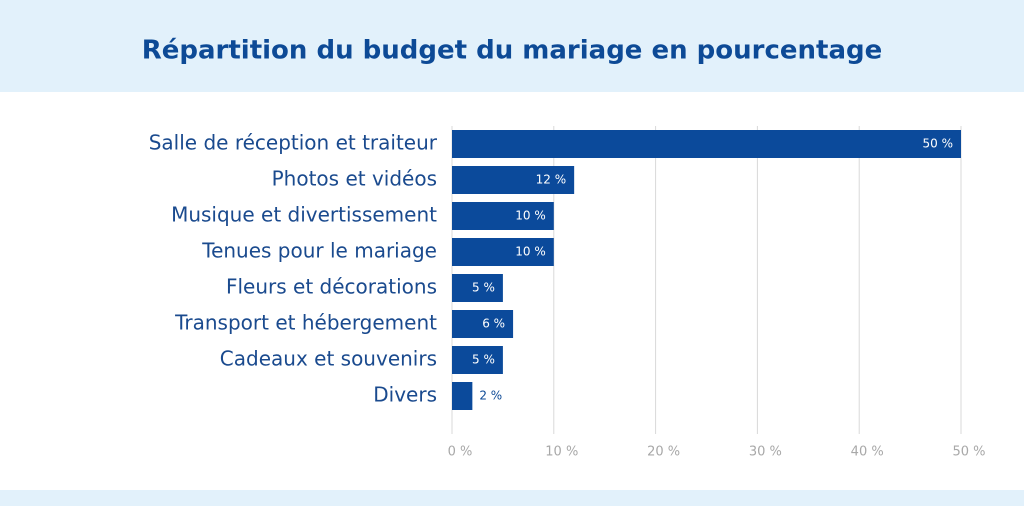 This screenshot has width=1024, height=506. Describe the element at coordinates (319, 251) in the screenshot. I see `y-tick-label: Tenues pour le mariage` at that location.